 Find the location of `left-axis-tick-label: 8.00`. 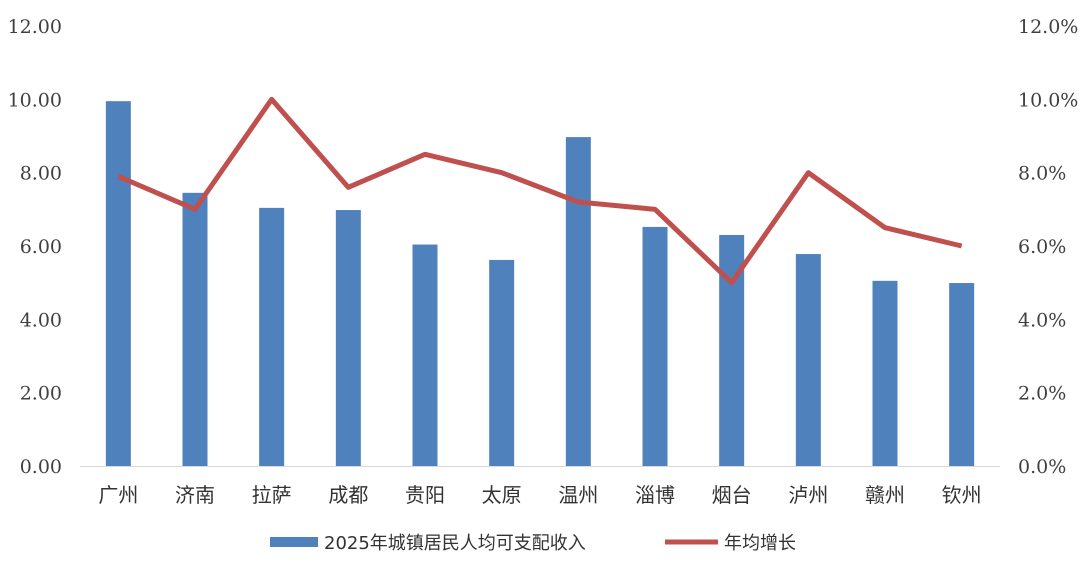

left-axis-tick-label: 8.00 is located at coordinates (41, 174).